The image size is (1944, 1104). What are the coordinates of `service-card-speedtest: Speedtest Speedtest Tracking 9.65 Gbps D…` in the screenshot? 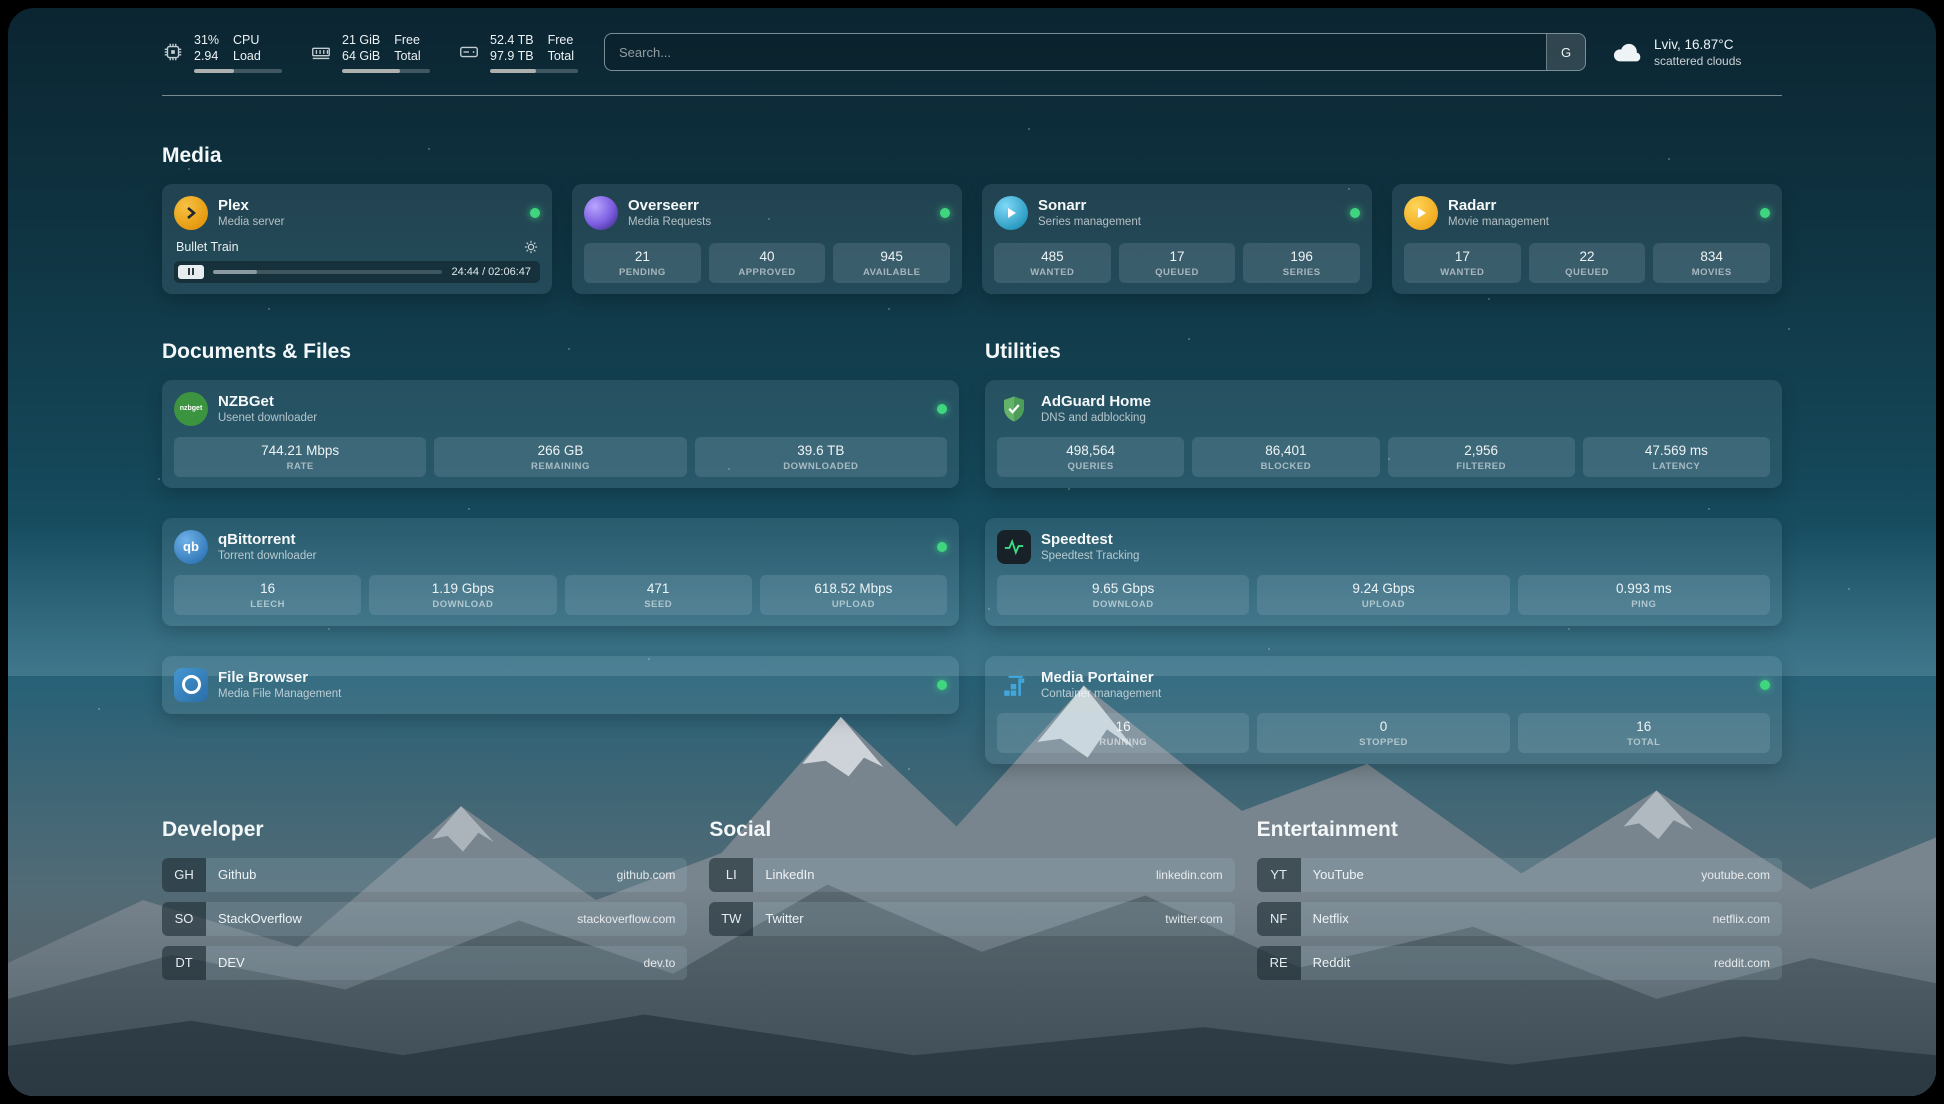 It's located at (1383, 571).